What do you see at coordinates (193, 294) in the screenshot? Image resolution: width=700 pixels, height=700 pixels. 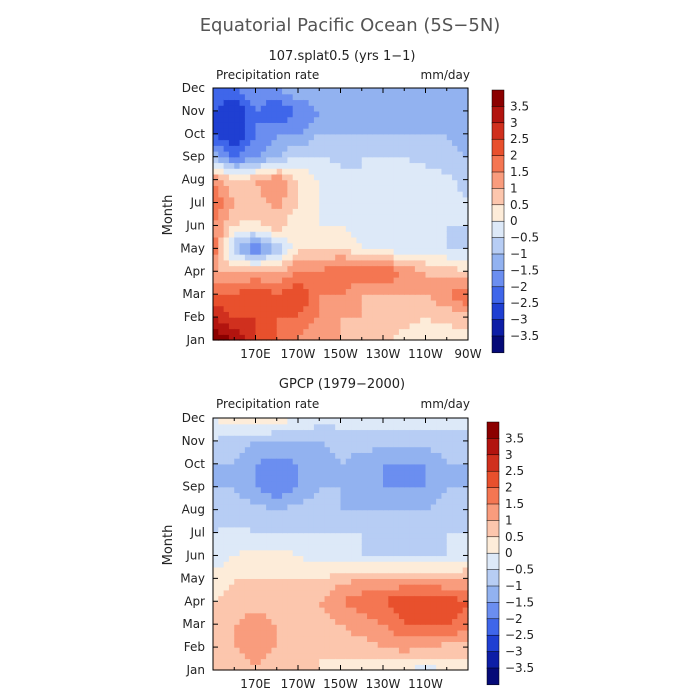 I see `y-tick-label: Mar` at bounding box center [193, 294].